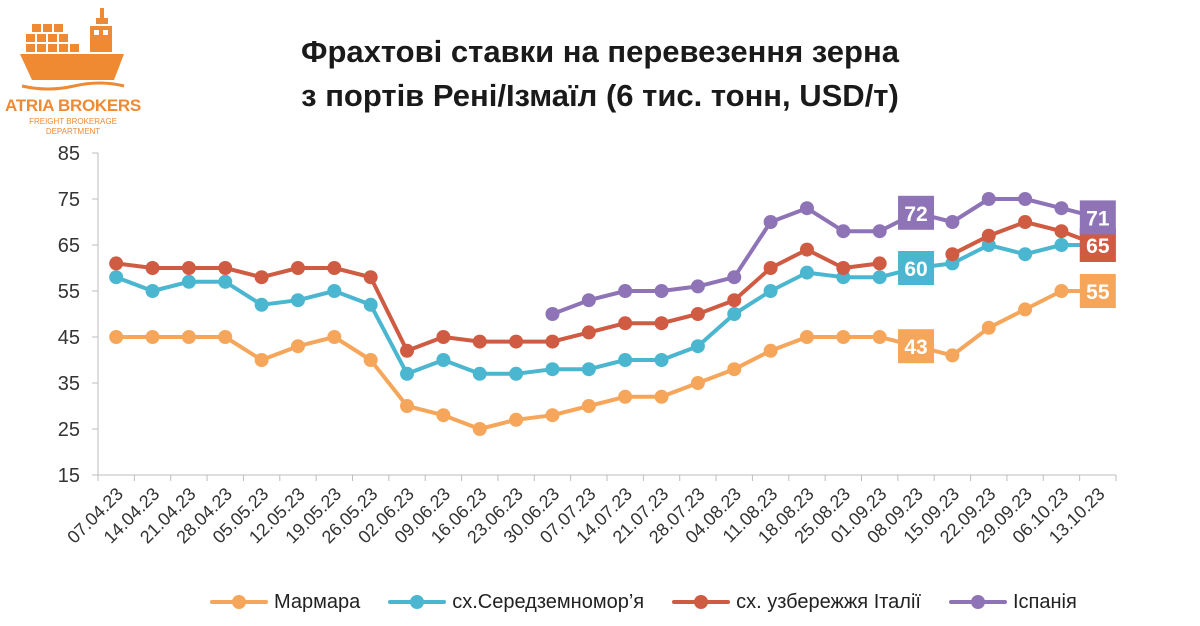 The height and width of the screenshot is (626, 1200). What do you see at coordinates (72, 49) in the screenshot?
I see `ship-logo-icon` at bounding box center [72, 49].